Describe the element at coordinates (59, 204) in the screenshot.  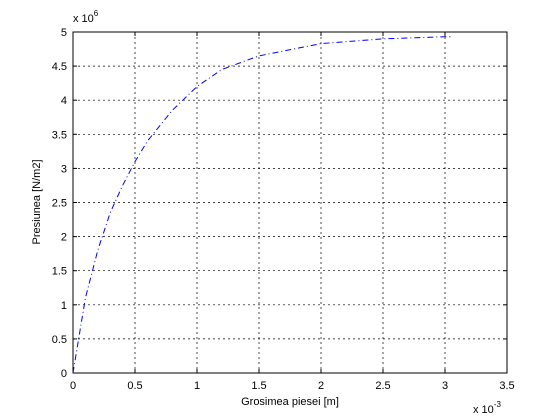
I see `y-tick-label: 2.5` at that location.